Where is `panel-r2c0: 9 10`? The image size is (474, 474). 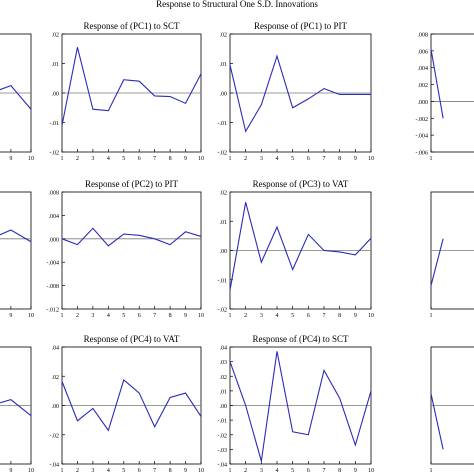
panel-r2c0: 9 10 is located at coordinates (17, 410).